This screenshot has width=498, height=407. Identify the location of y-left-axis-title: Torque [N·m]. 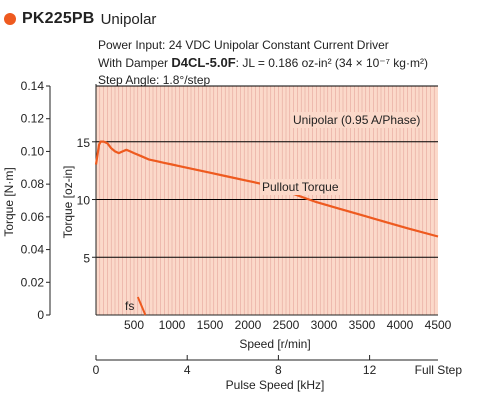
(9, 201).